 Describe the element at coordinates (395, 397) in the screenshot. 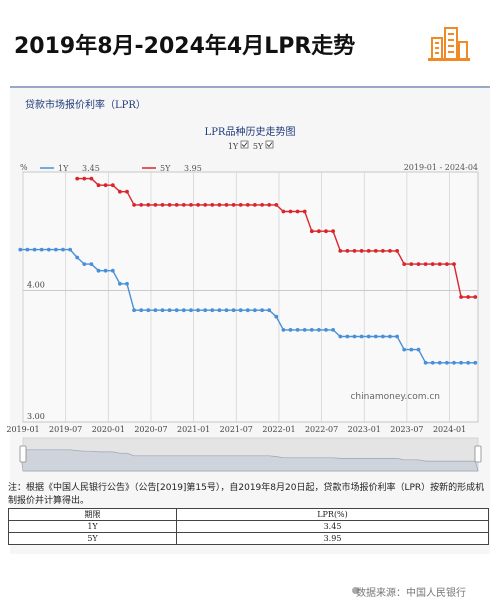

I see `watermark-text: chinamoney.com.cn` at that location.